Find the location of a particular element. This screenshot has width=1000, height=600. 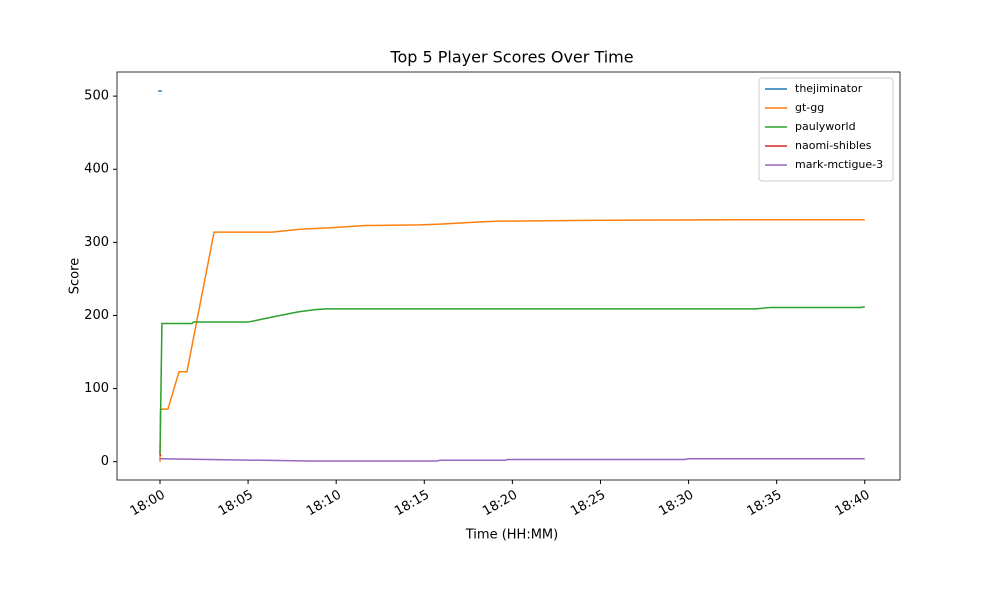

y-tick-label: 500 is located at coordinates (96, 96).